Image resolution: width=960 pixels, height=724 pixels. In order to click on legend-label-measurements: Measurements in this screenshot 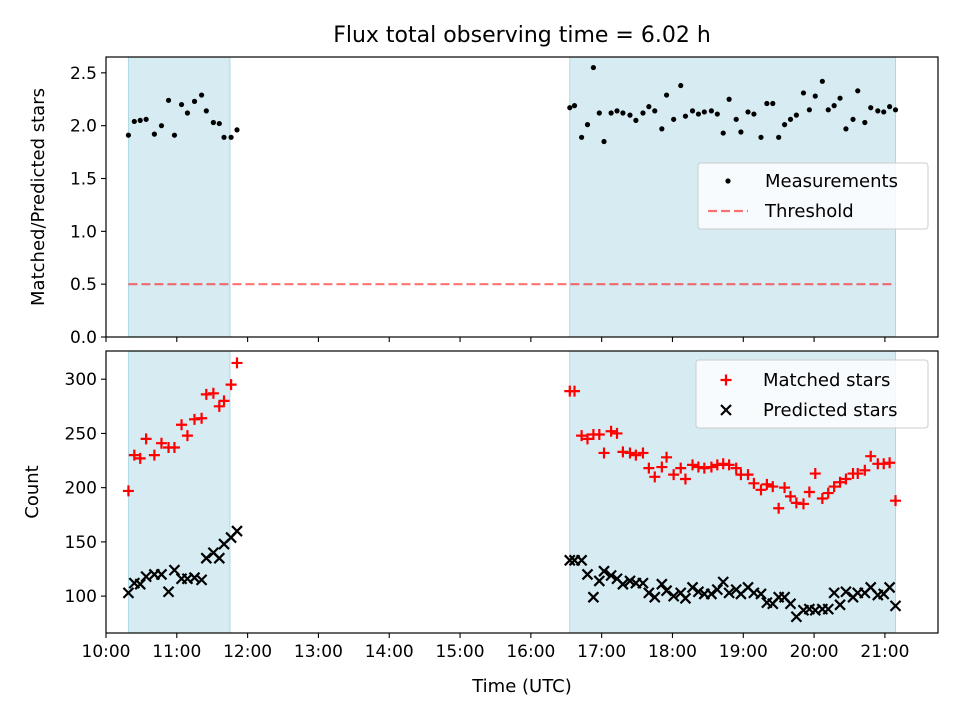, I will do `click(831, 181)`.